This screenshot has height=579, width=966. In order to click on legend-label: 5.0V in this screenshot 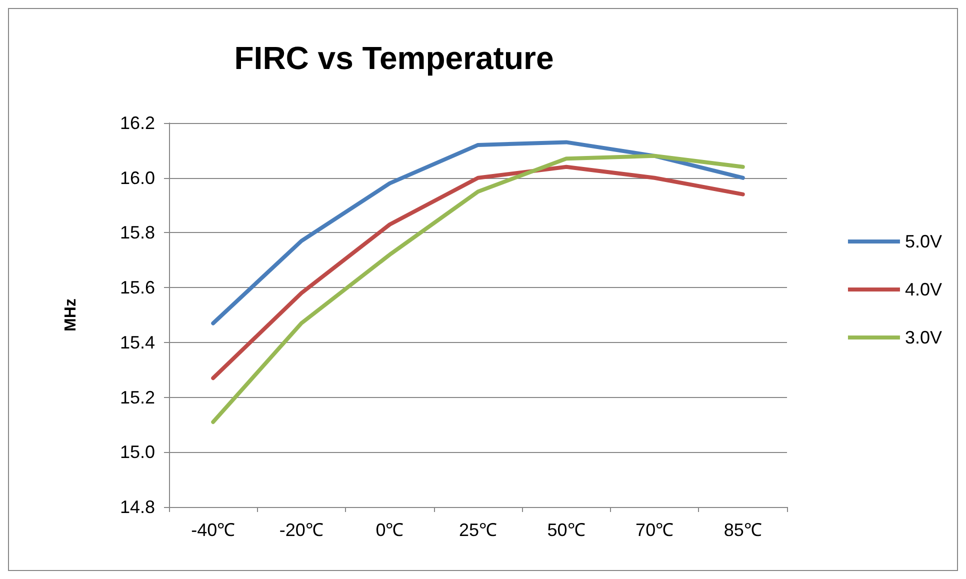, I will do `click(923, 242)`.